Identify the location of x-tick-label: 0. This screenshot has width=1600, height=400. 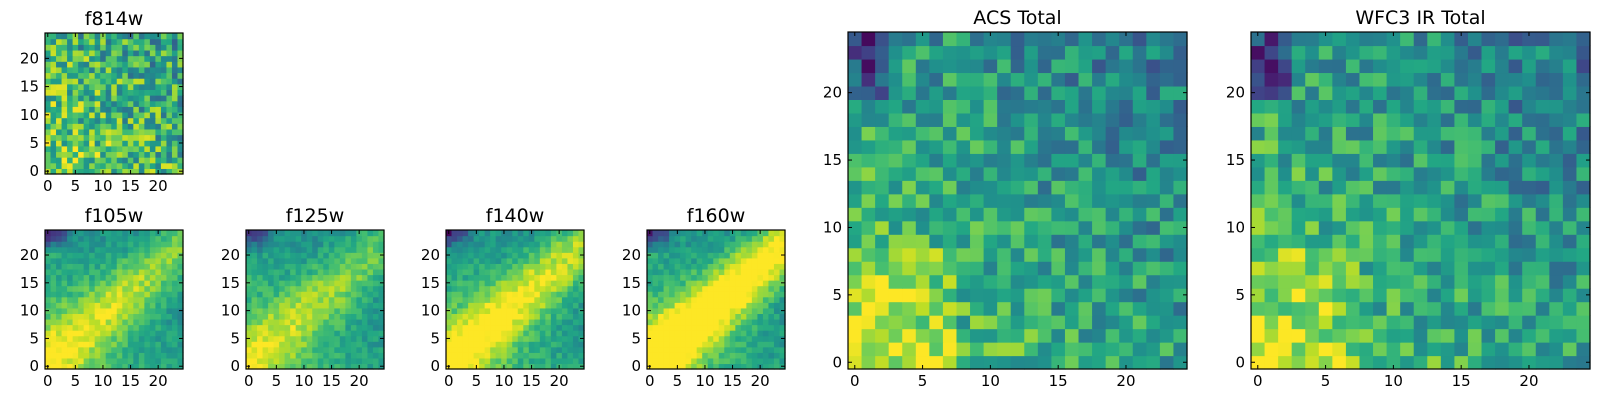
(449, 381).